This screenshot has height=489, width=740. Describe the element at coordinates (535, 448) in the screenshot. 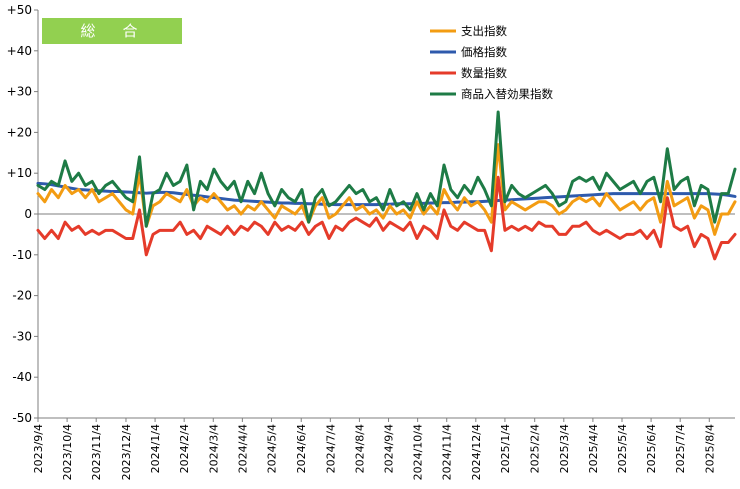

I see `x-tick-label: 2025/2/4` at that location.